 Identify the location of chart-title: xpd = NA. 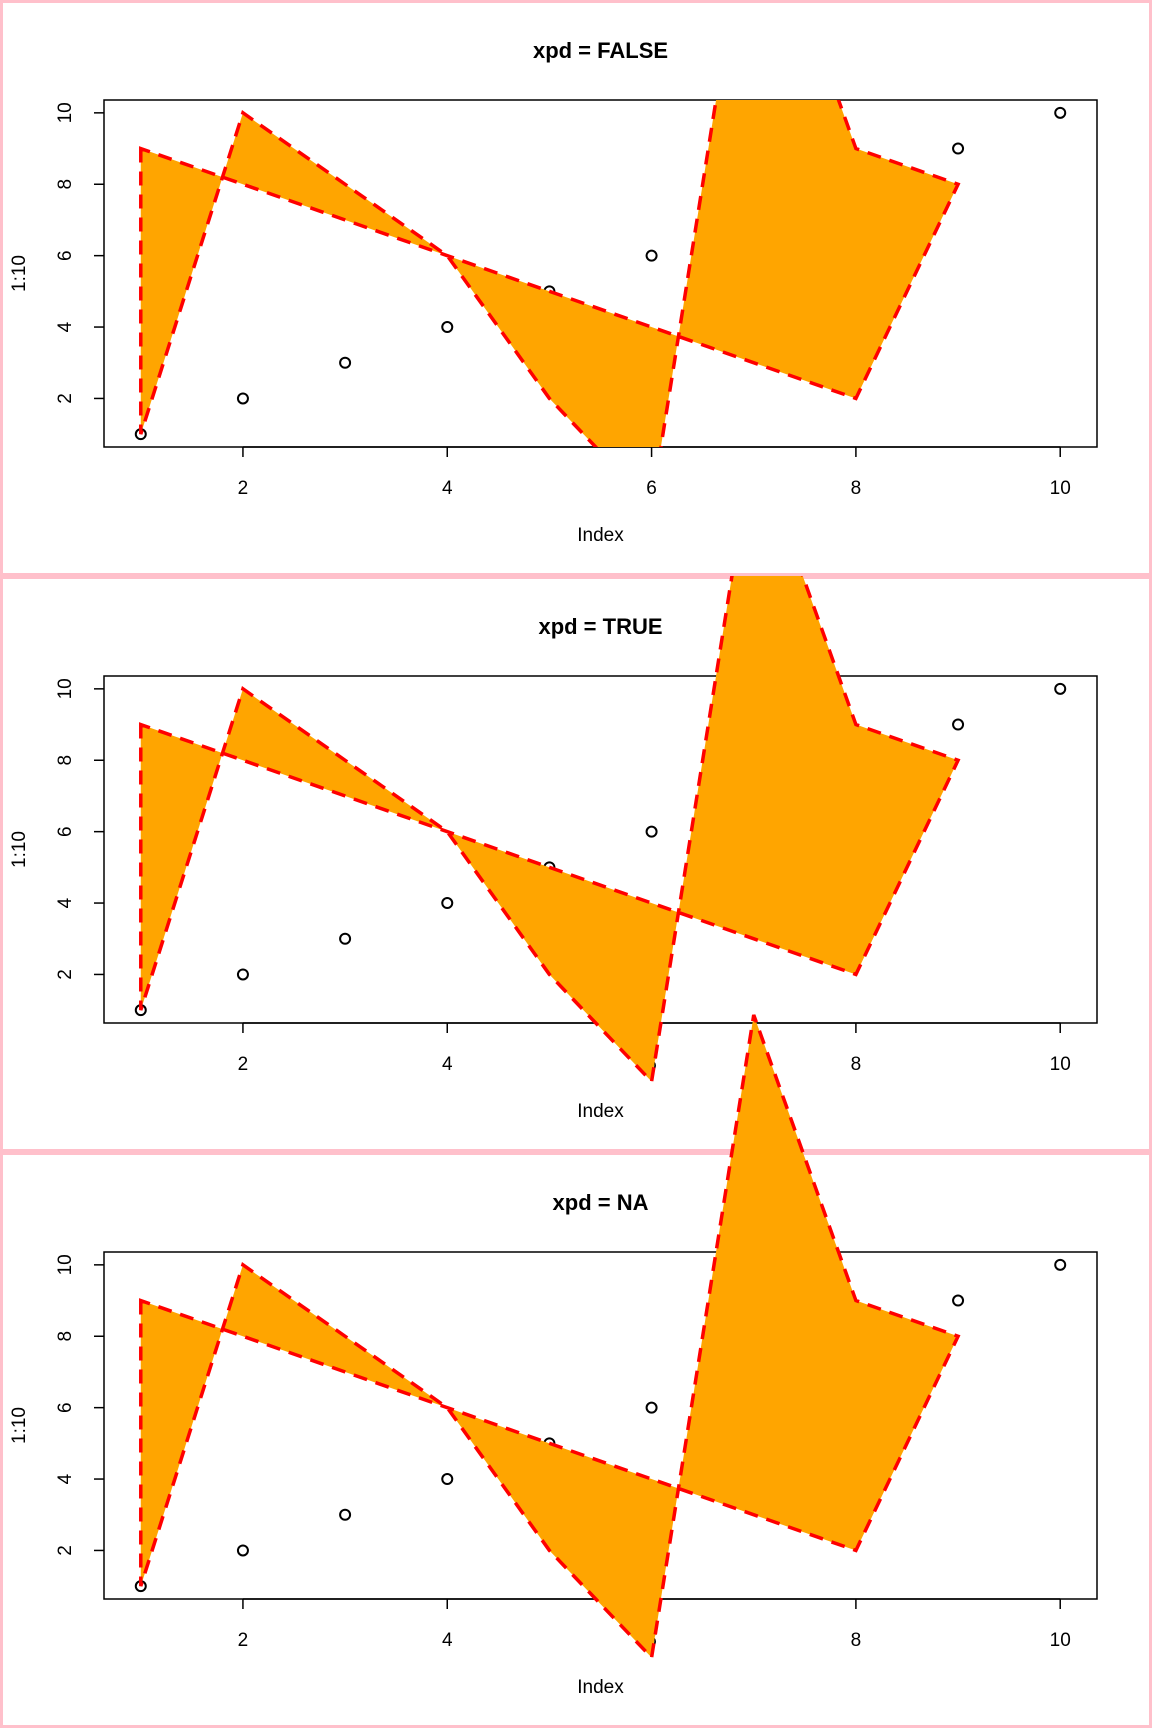
(601, 1202).